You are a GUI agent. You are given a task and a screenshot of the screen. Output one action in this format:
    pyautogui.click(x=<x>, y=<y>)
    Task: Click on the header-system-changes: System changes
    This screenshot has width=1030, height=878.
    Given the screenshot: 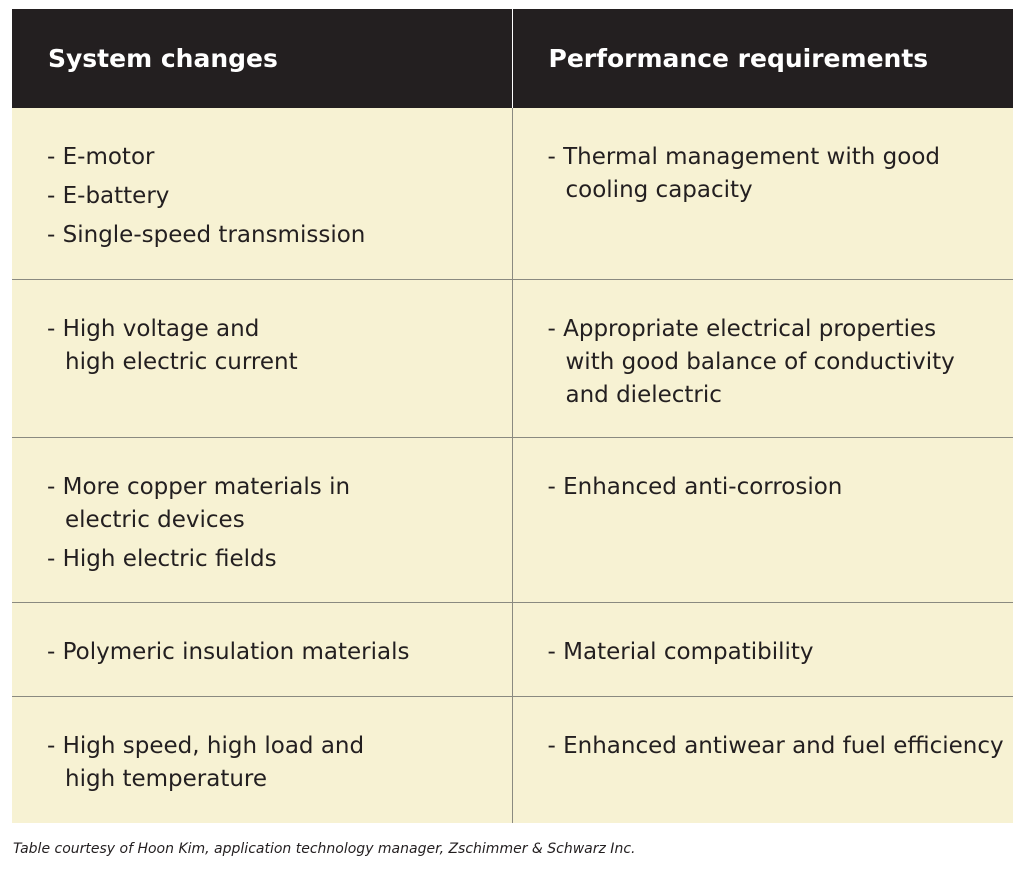 What is the action you would take?
    pyautogui.click(x=262, y=58)
    